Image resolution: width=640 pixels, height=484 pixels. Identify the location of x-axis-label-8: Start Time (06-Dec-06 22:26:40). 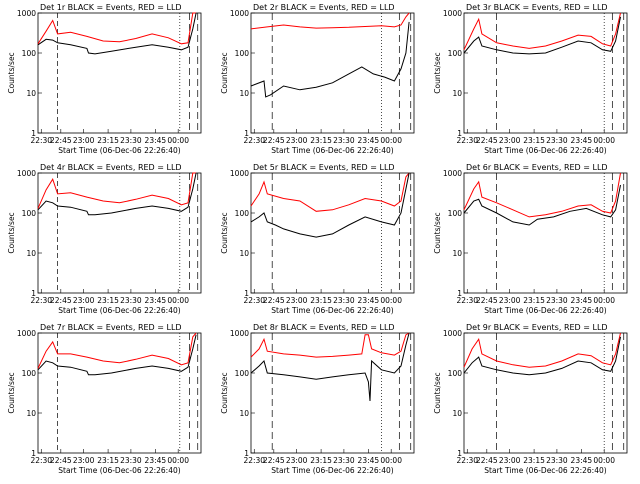
(332, 470).